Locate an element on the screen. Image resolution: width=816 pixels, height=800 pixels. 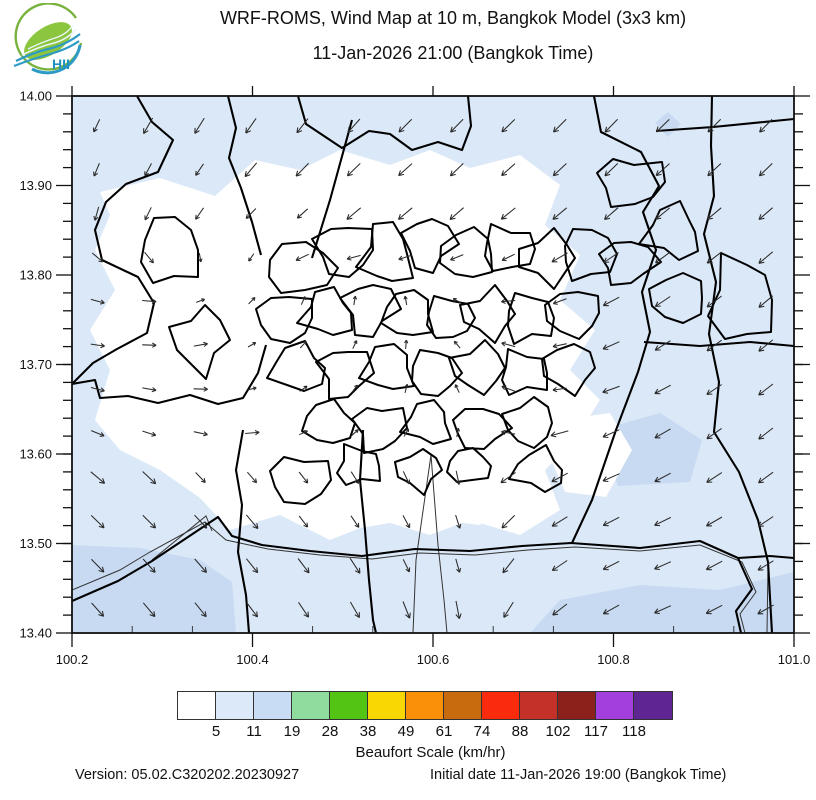
hii-logo: HII is located at coordinates (48, 39).